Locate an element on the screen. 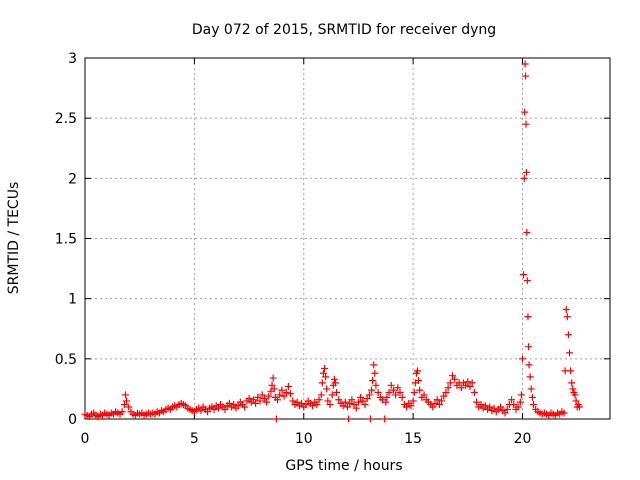 This screenshot has width=640, height=480. x-tick-label: 10 is located at coordinates (304, 439).